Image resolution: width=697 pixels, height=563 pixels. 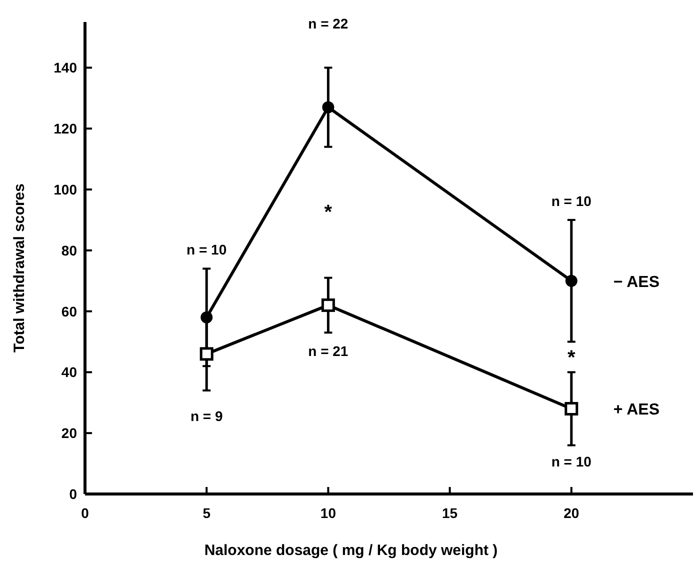 I want to click on x-tick-label: 0, so click(x=85, y=513).